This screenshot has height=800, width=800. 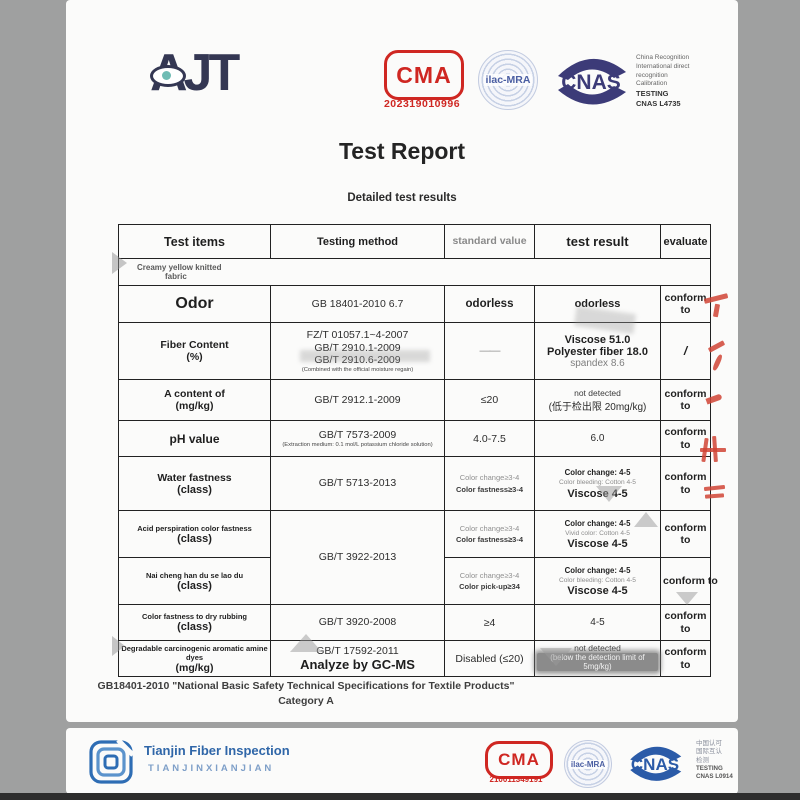 What do you see at coordinates (111, 761) in the screenshot?
I see `tianjin-fiber-inspection-logo` at bounding box center [111, 761].